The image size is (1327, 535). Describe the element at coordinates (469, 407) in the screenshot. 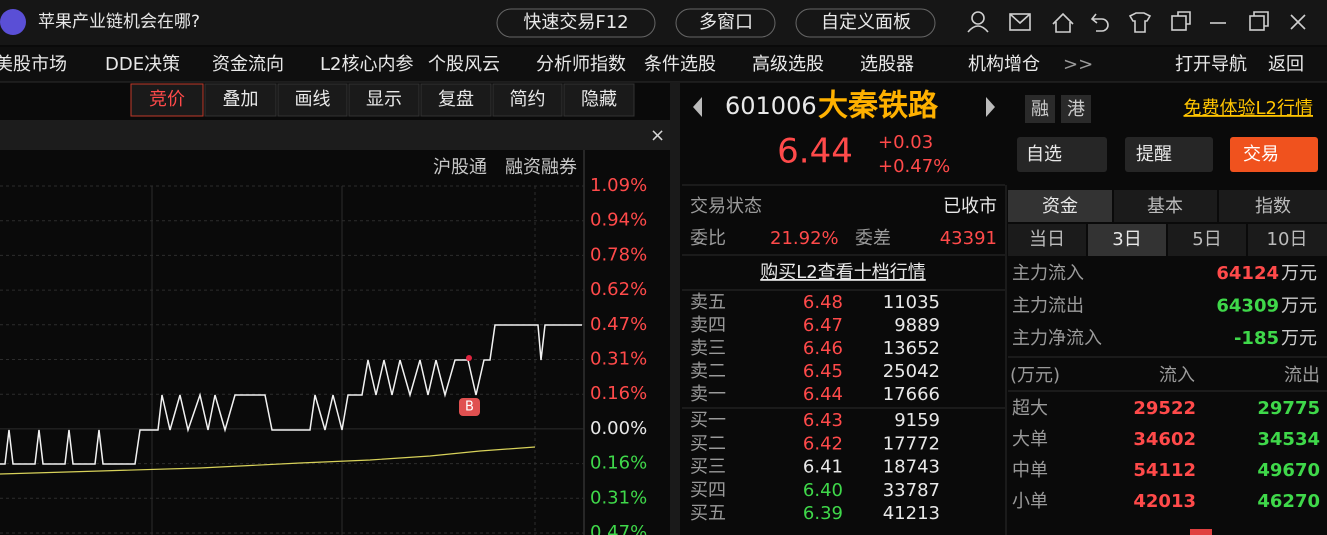

I see `buy-marker: B` at that location.